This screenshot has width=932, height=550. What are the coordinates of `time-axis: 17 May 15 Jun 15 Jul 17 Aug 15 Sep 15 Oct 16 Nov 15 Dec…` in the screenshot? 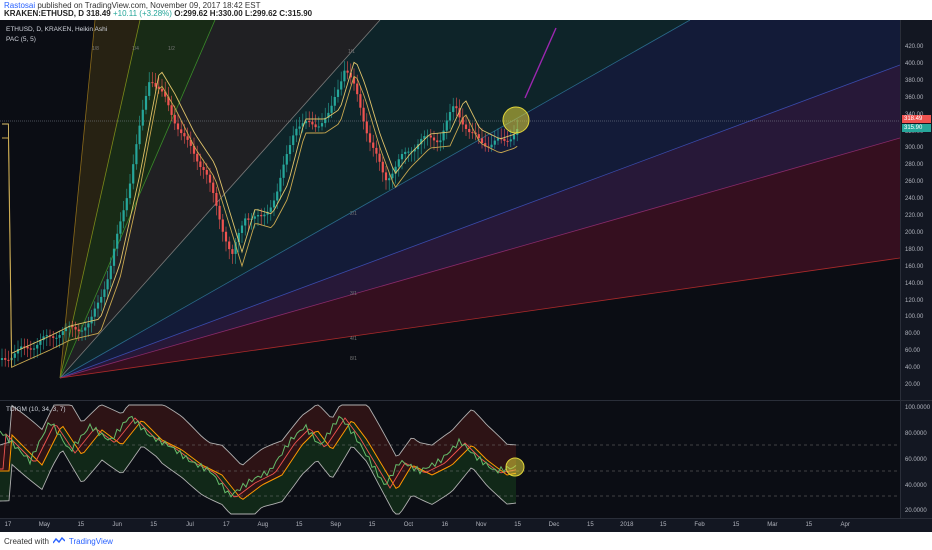 It's located at (466, 525).